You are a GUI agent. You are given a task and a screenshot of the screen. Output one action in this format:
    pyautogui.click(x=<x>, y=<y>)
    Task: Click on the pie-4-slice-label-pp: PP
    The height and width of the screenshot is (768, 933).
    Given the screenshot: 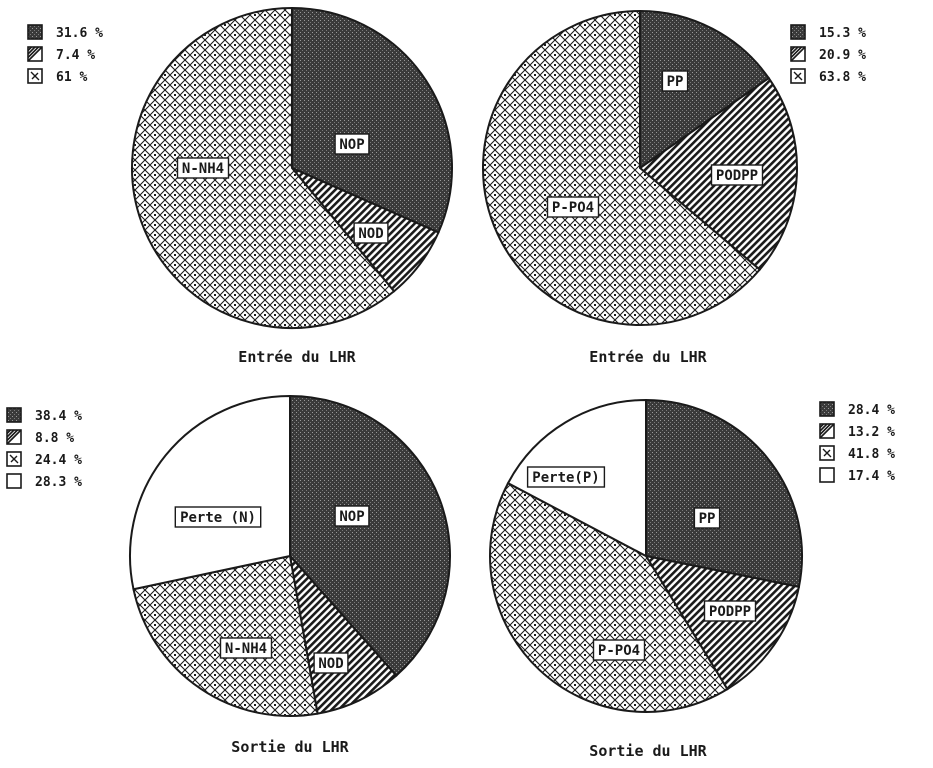 What is the action you would take?
    pyautogui.click(x=707, y=518)
    